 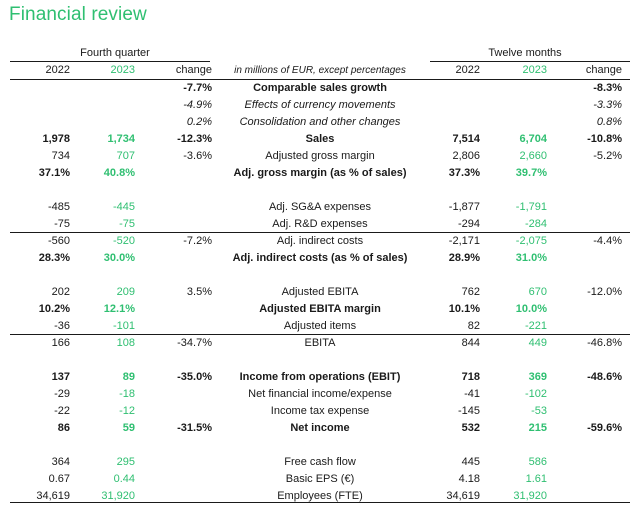 I want to click on table-row: 0.67 0.44 Basic EPS (€) 4.18 1.61, so click(x=320, y=479).